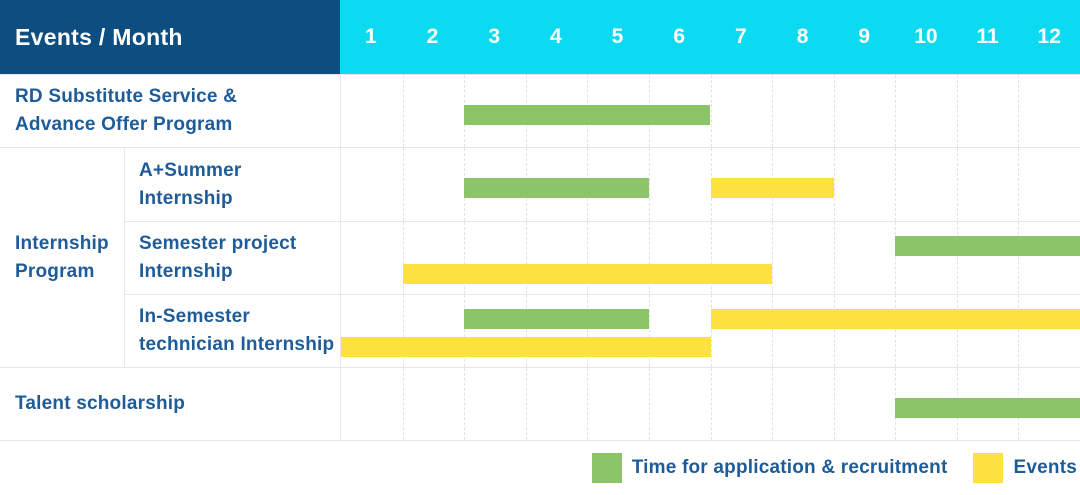 Image resolution: width=1080 pixels, height=495 pixels. What do you see at coordinates (607, 468) in the screenshot?
I see `recruitment-swatch` at bounding box center [607, 468].